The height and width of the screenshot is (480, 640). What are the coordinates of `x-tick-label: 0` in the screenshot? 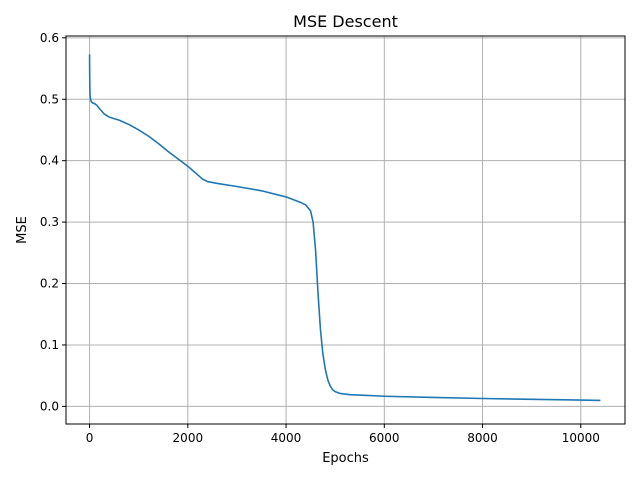 It's located at (90, 438).